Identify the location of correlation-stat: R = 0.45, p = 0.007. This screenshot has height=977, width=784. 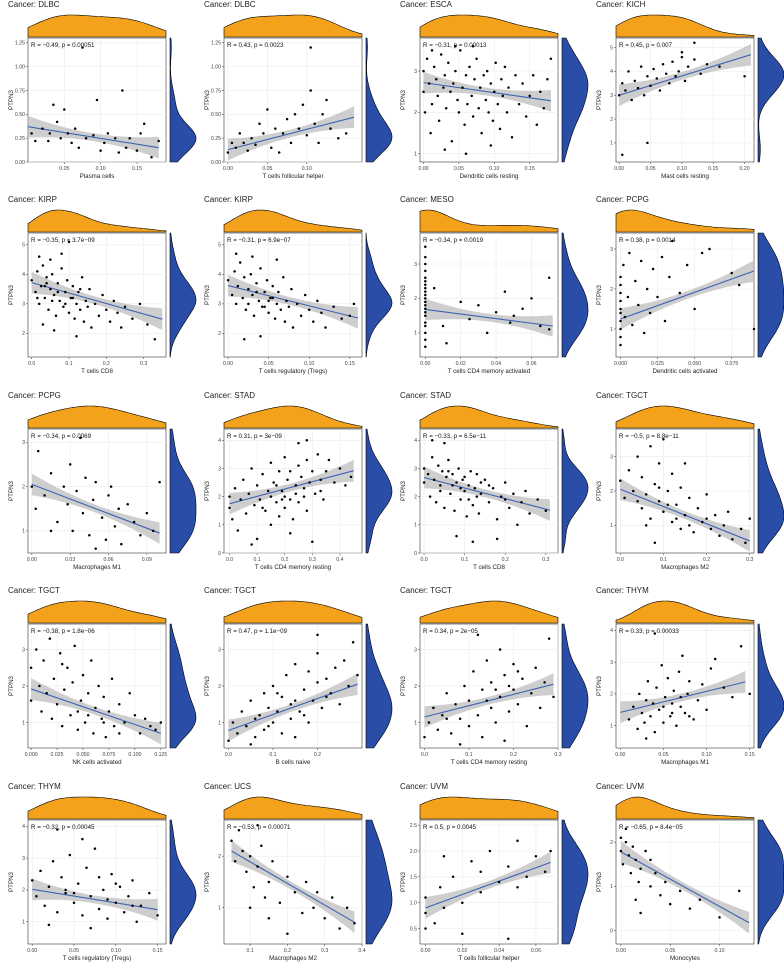
(646, 45).